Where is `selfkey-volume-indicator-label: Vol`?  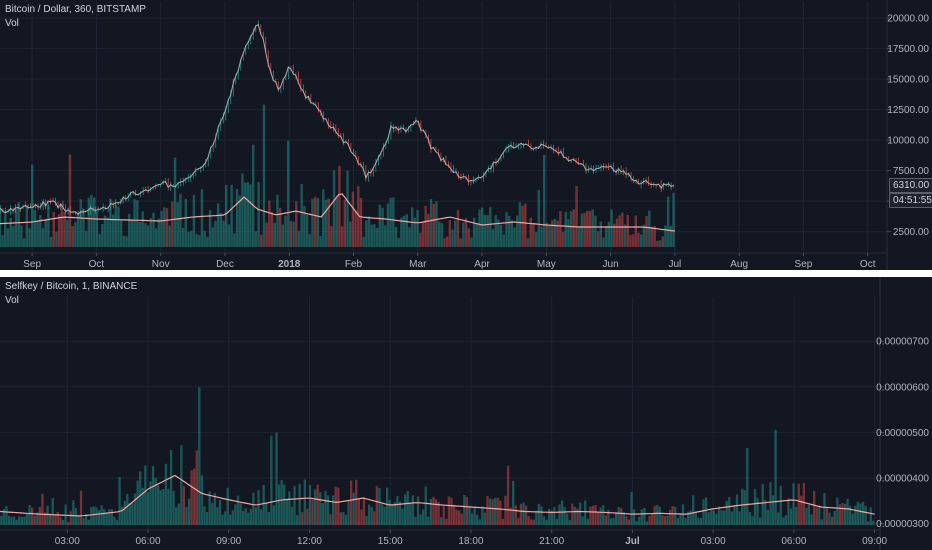 selfkey-volume-indicator-label: Vol is located at coordinates (12, 300).